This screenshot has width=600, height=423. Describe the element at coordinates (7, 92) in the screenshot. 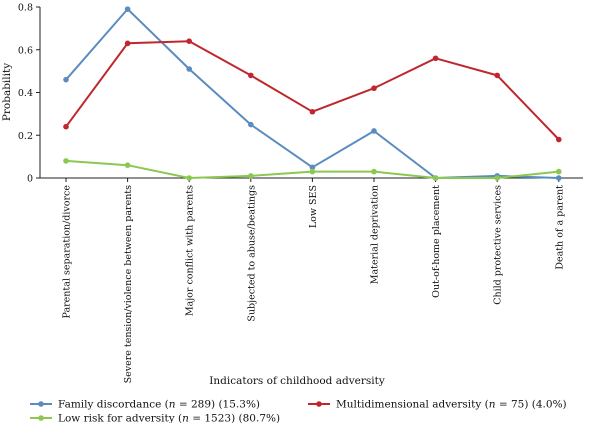

I see `y-axis-title: Probability` at that location.